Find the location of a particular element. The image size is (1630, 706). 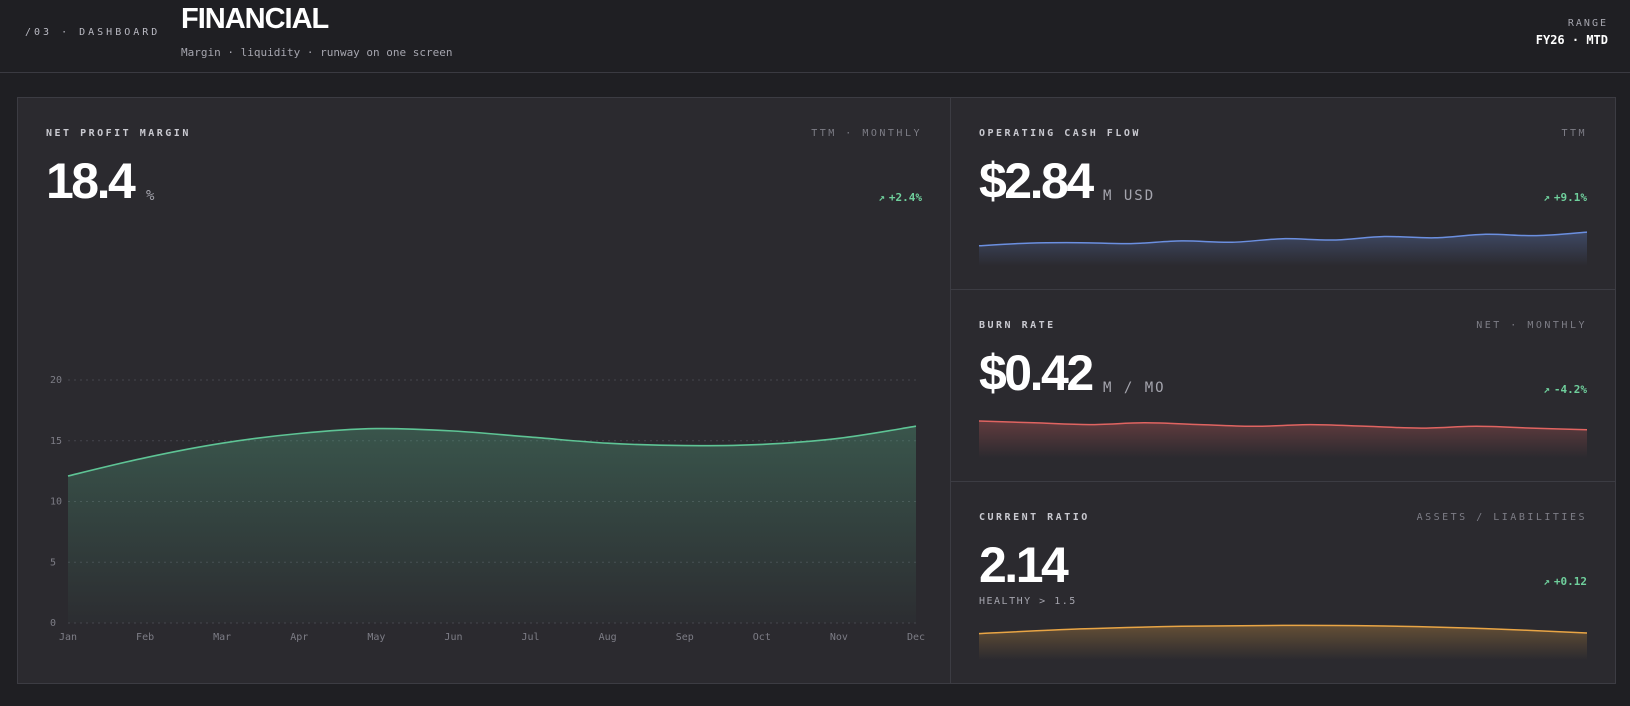

panel-meta: TTM is located at coordinates (1574, 133).